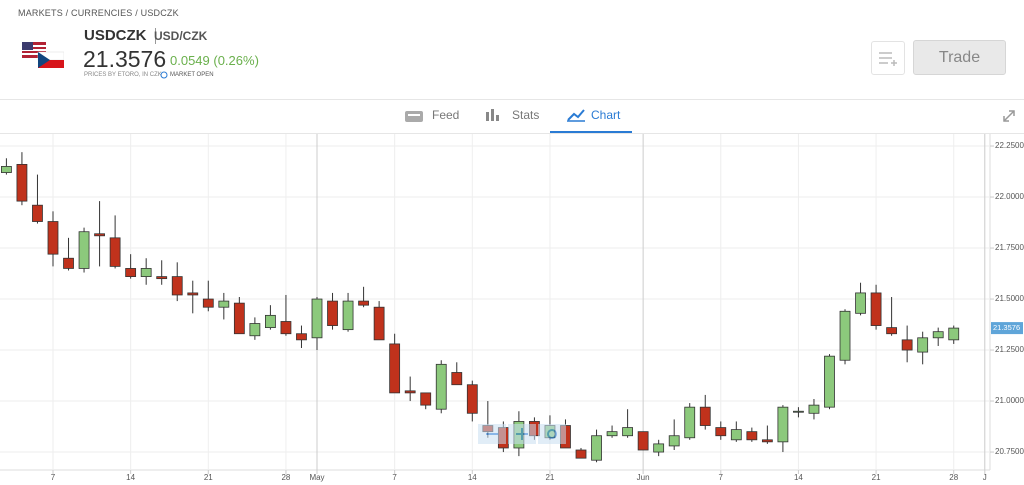  Describe the element at coordinates (98, 13) in the screenshot. I see `breadcrumb: MARKETS / CURRENCIES / USDCZK` at that location.